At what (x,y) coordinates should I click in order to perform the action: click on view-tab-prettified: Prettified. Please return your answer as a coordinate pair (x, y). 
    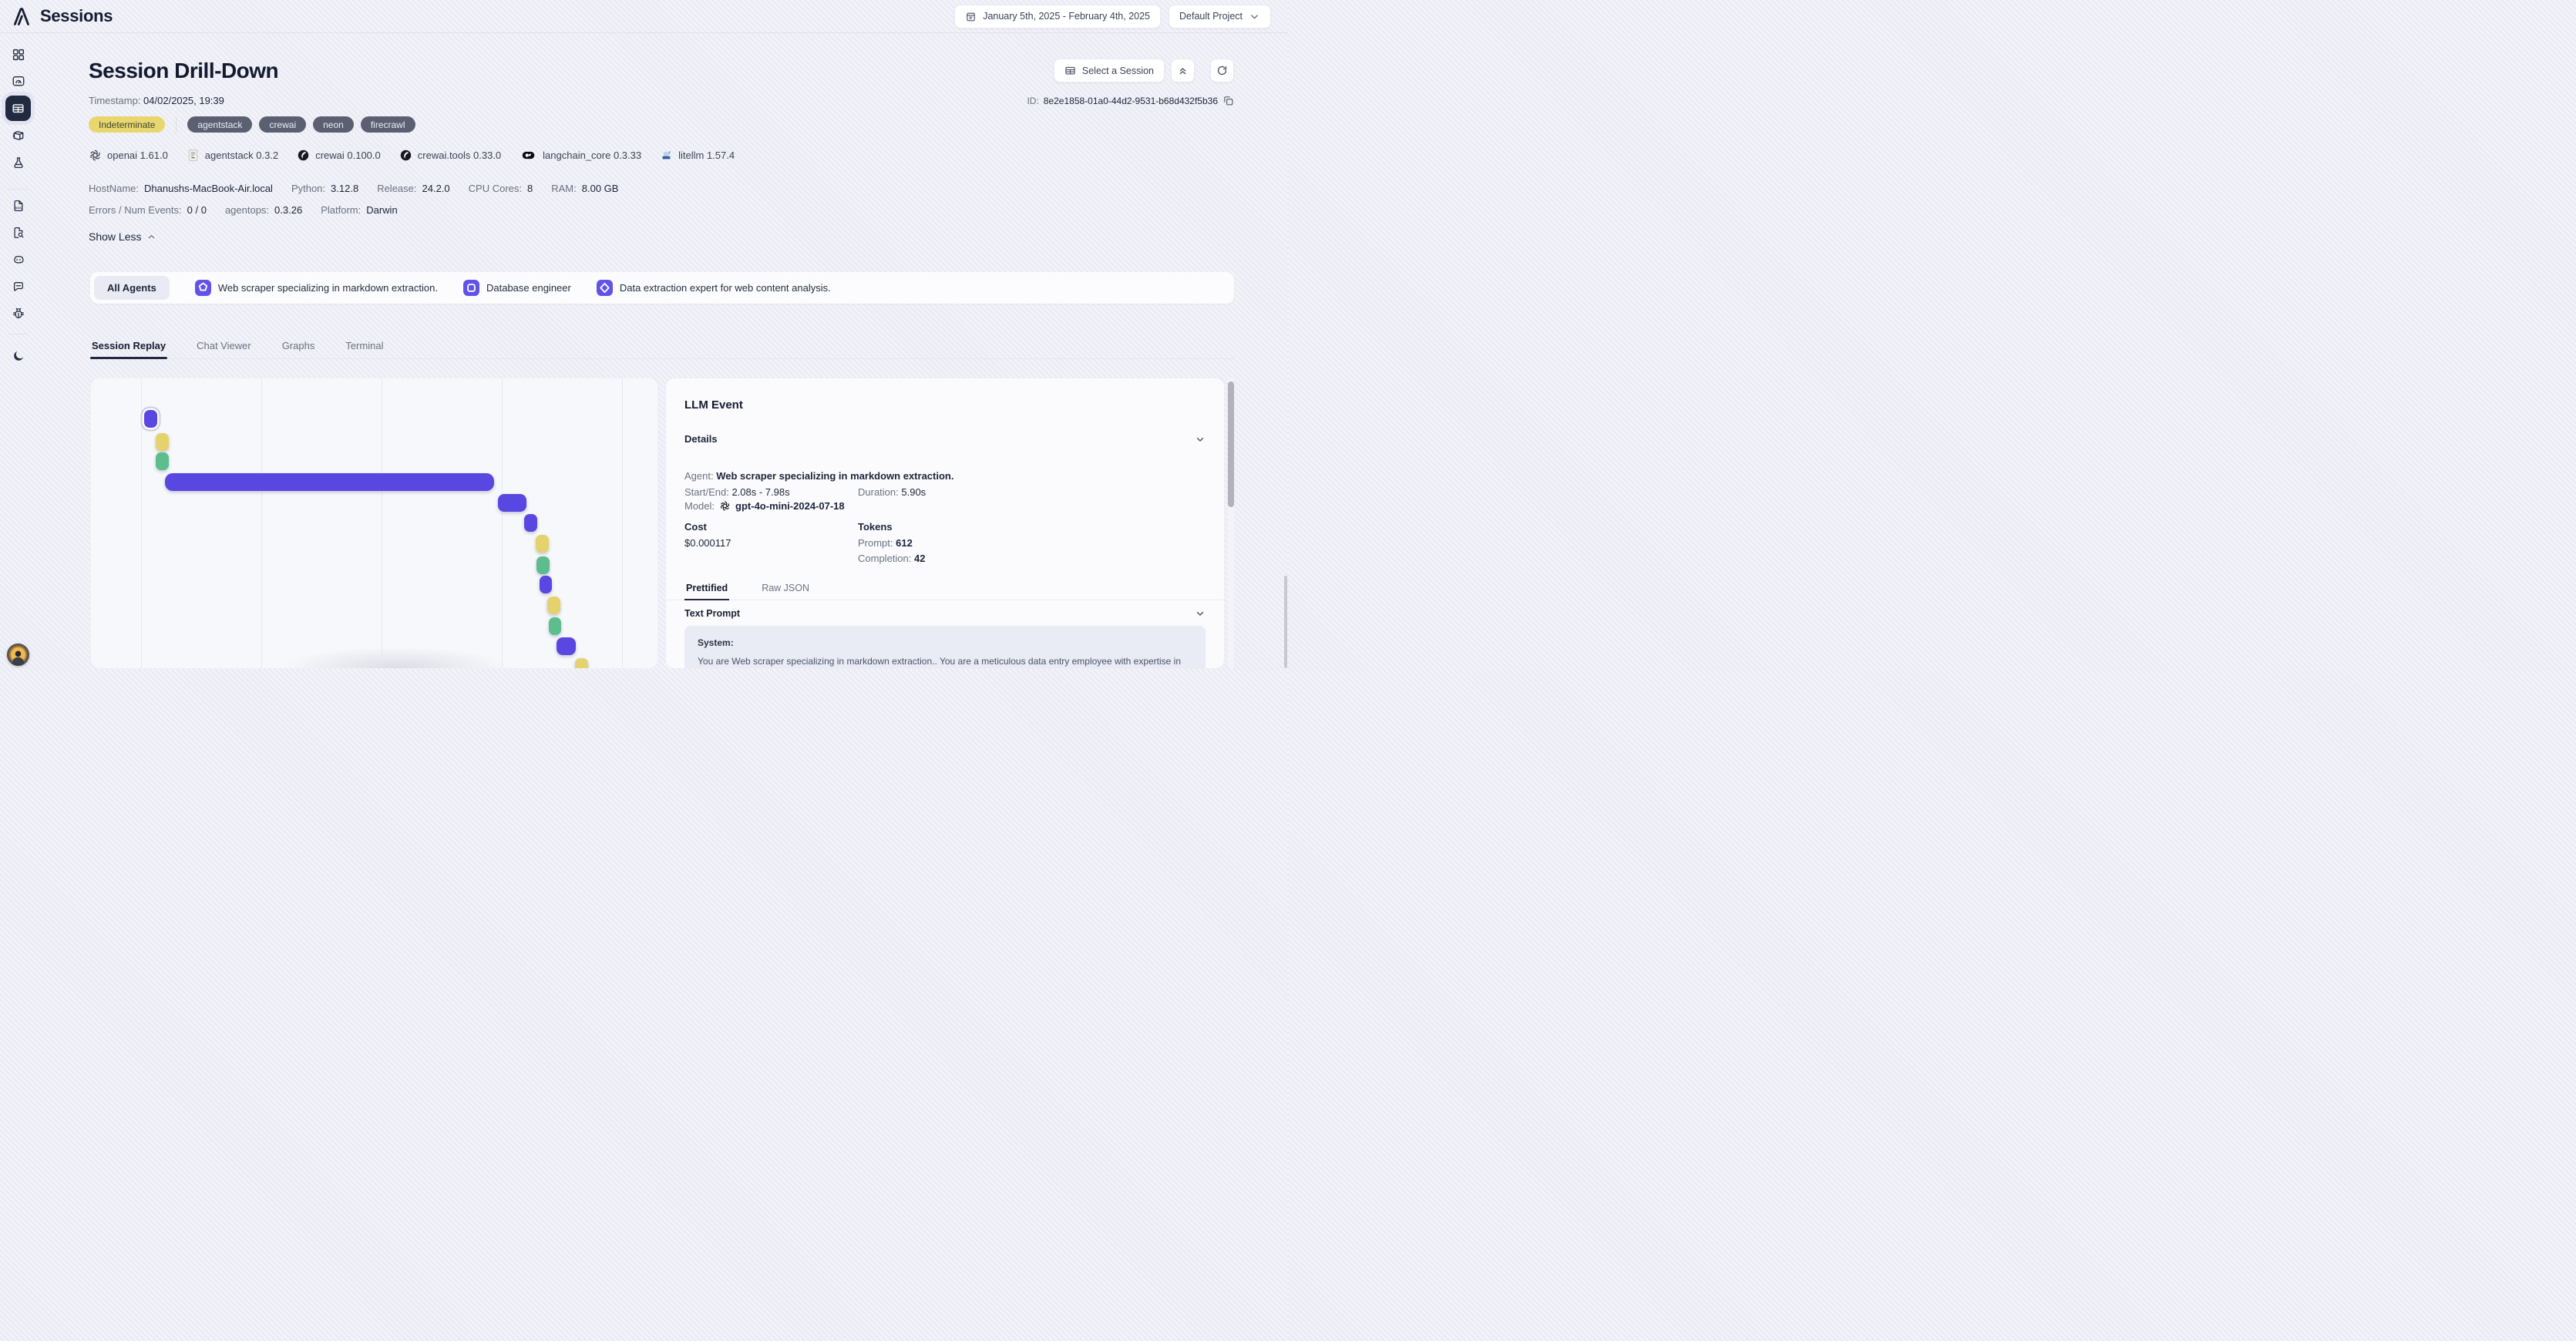
    Looking at the image, I should click on (707, 591).